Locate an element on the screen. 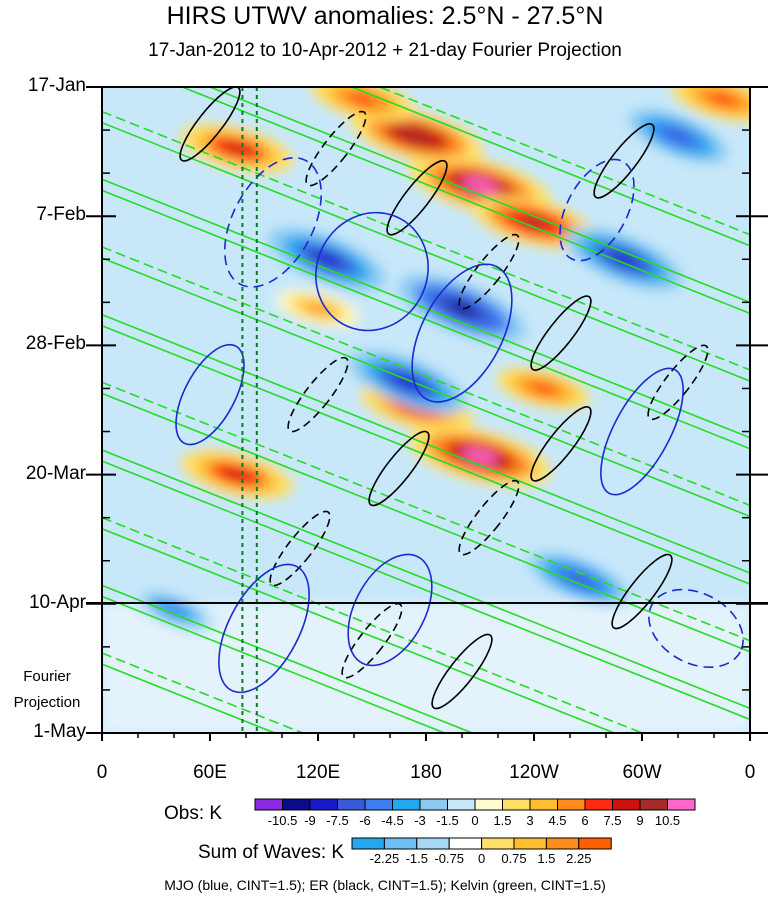  x-tick-label: 60W is located at coordinates (642, 772).